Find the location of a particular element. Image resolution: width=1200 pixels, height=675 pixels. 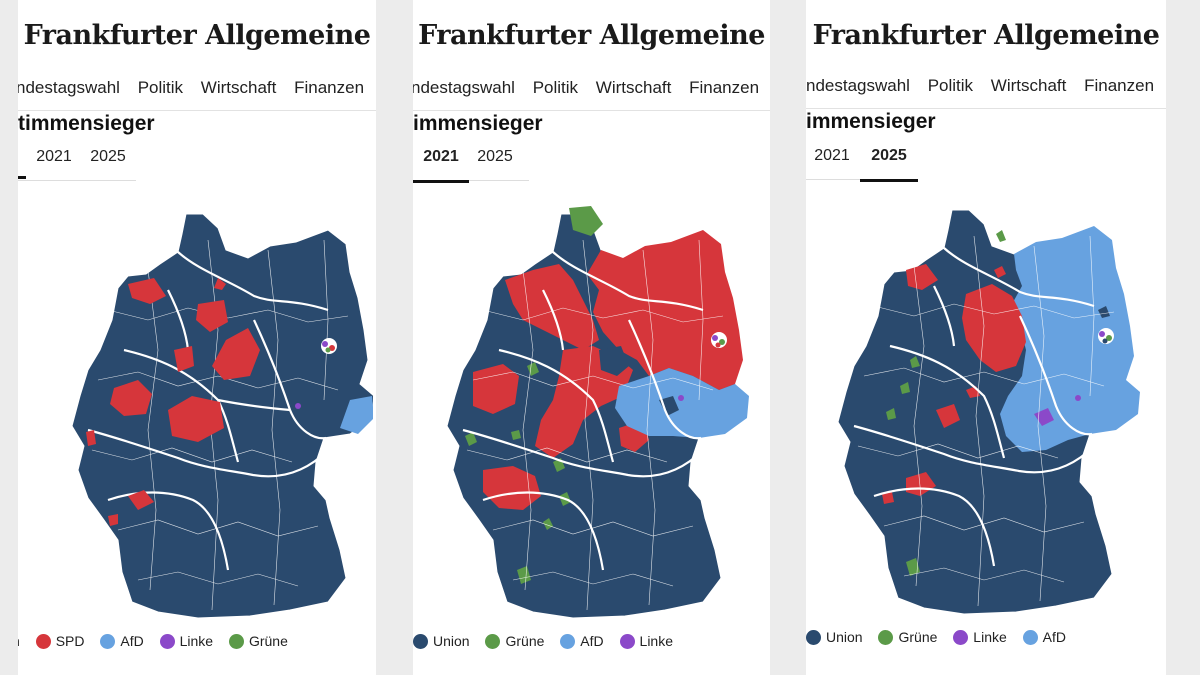

top-nav: ndestagswahl Politik Wirtschaft Finanzen is located at coordinates (986, 91).